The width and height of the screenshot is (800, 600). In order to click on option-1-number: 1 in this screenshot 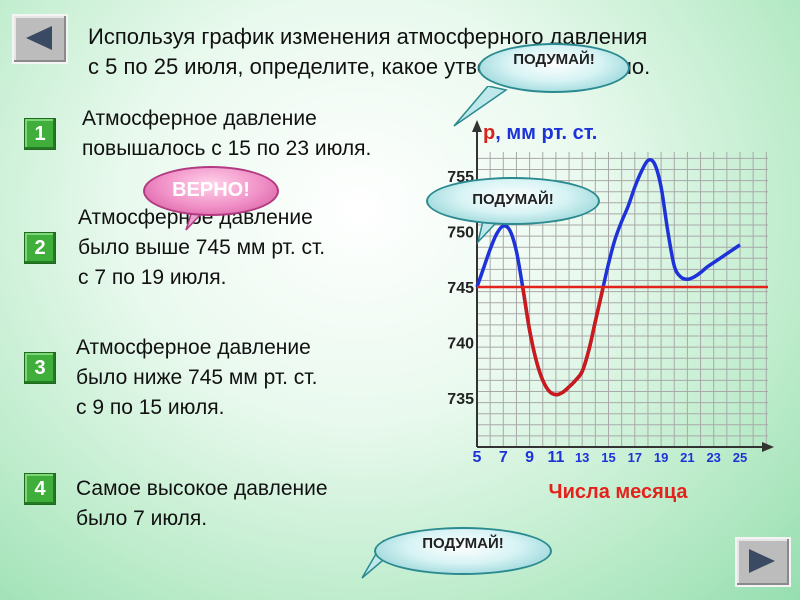, I will do `click(40, 134)`.